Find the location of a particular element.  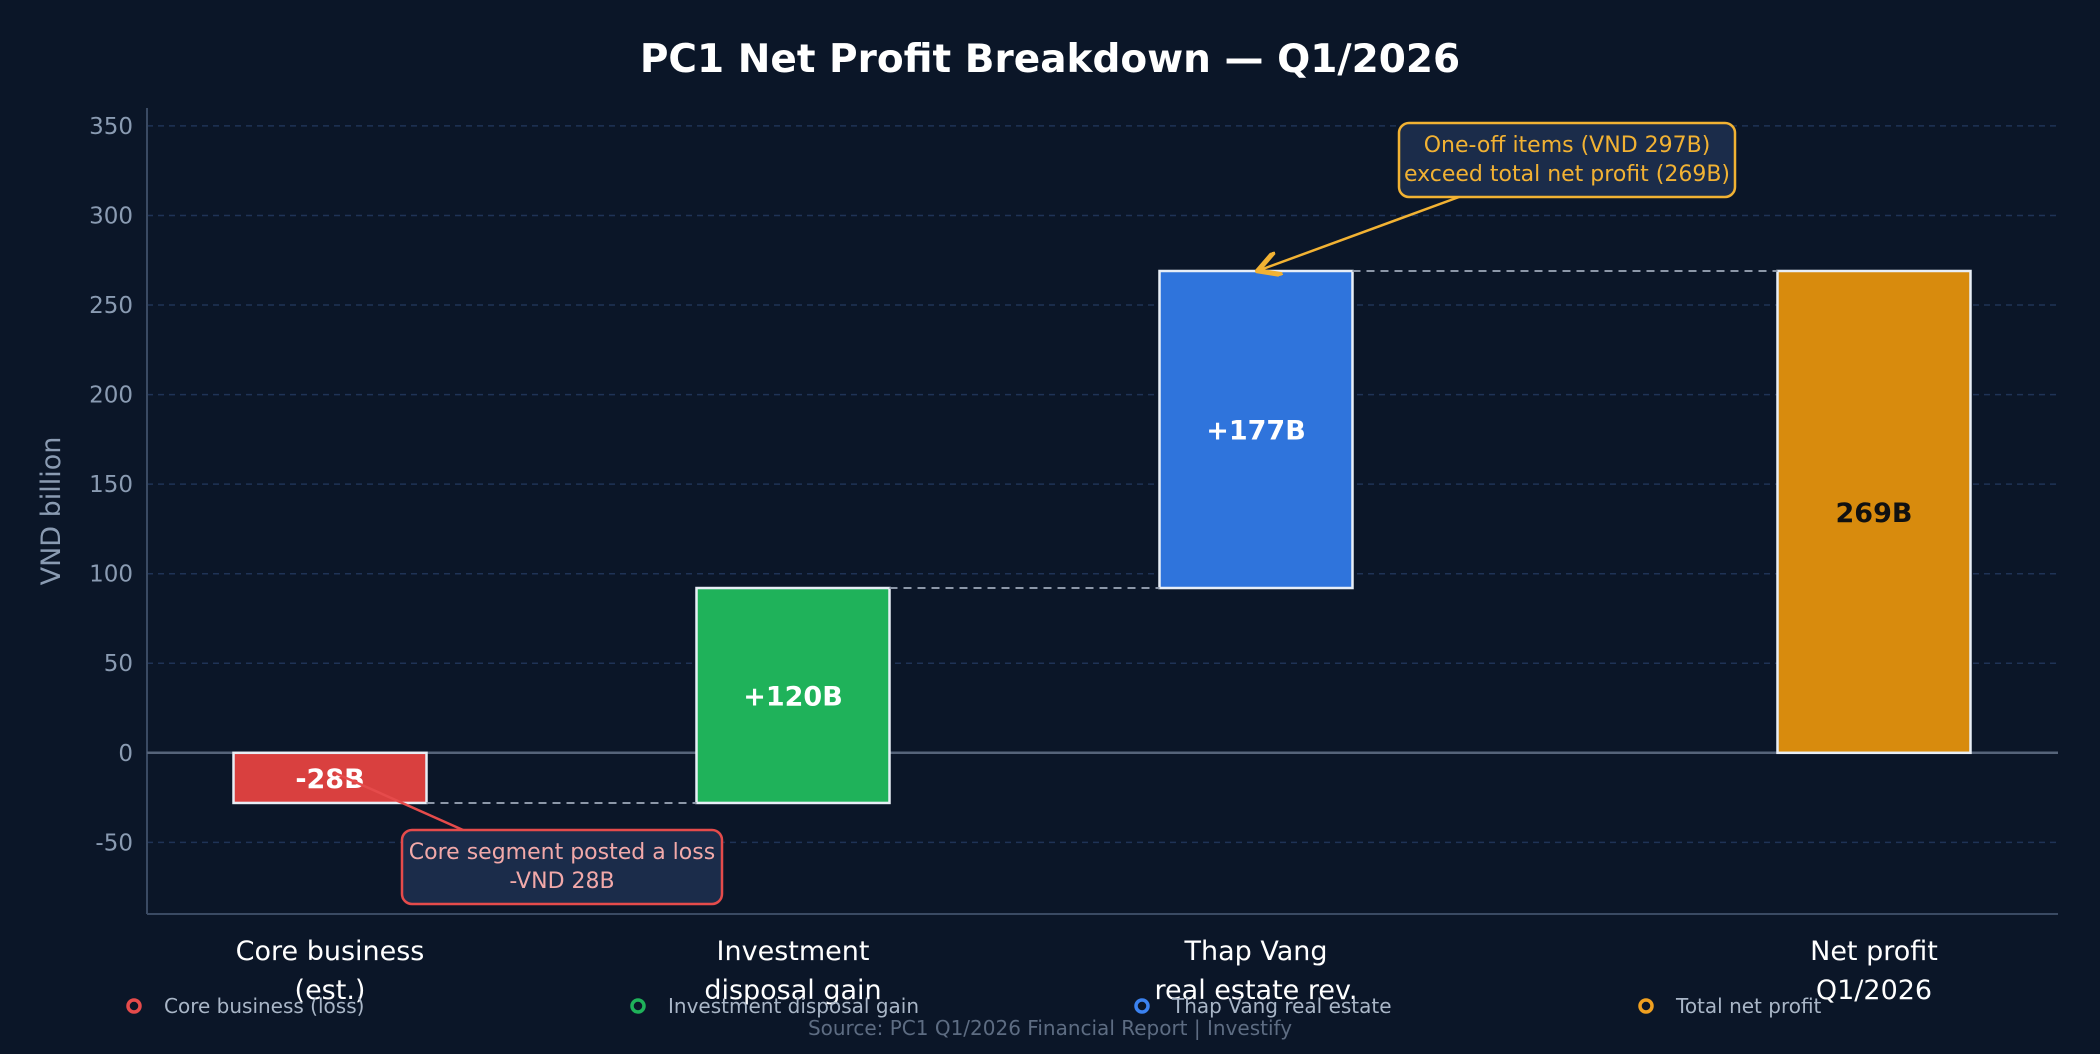

category-label: Q1/2026 is located at coordinates (1874, 990).